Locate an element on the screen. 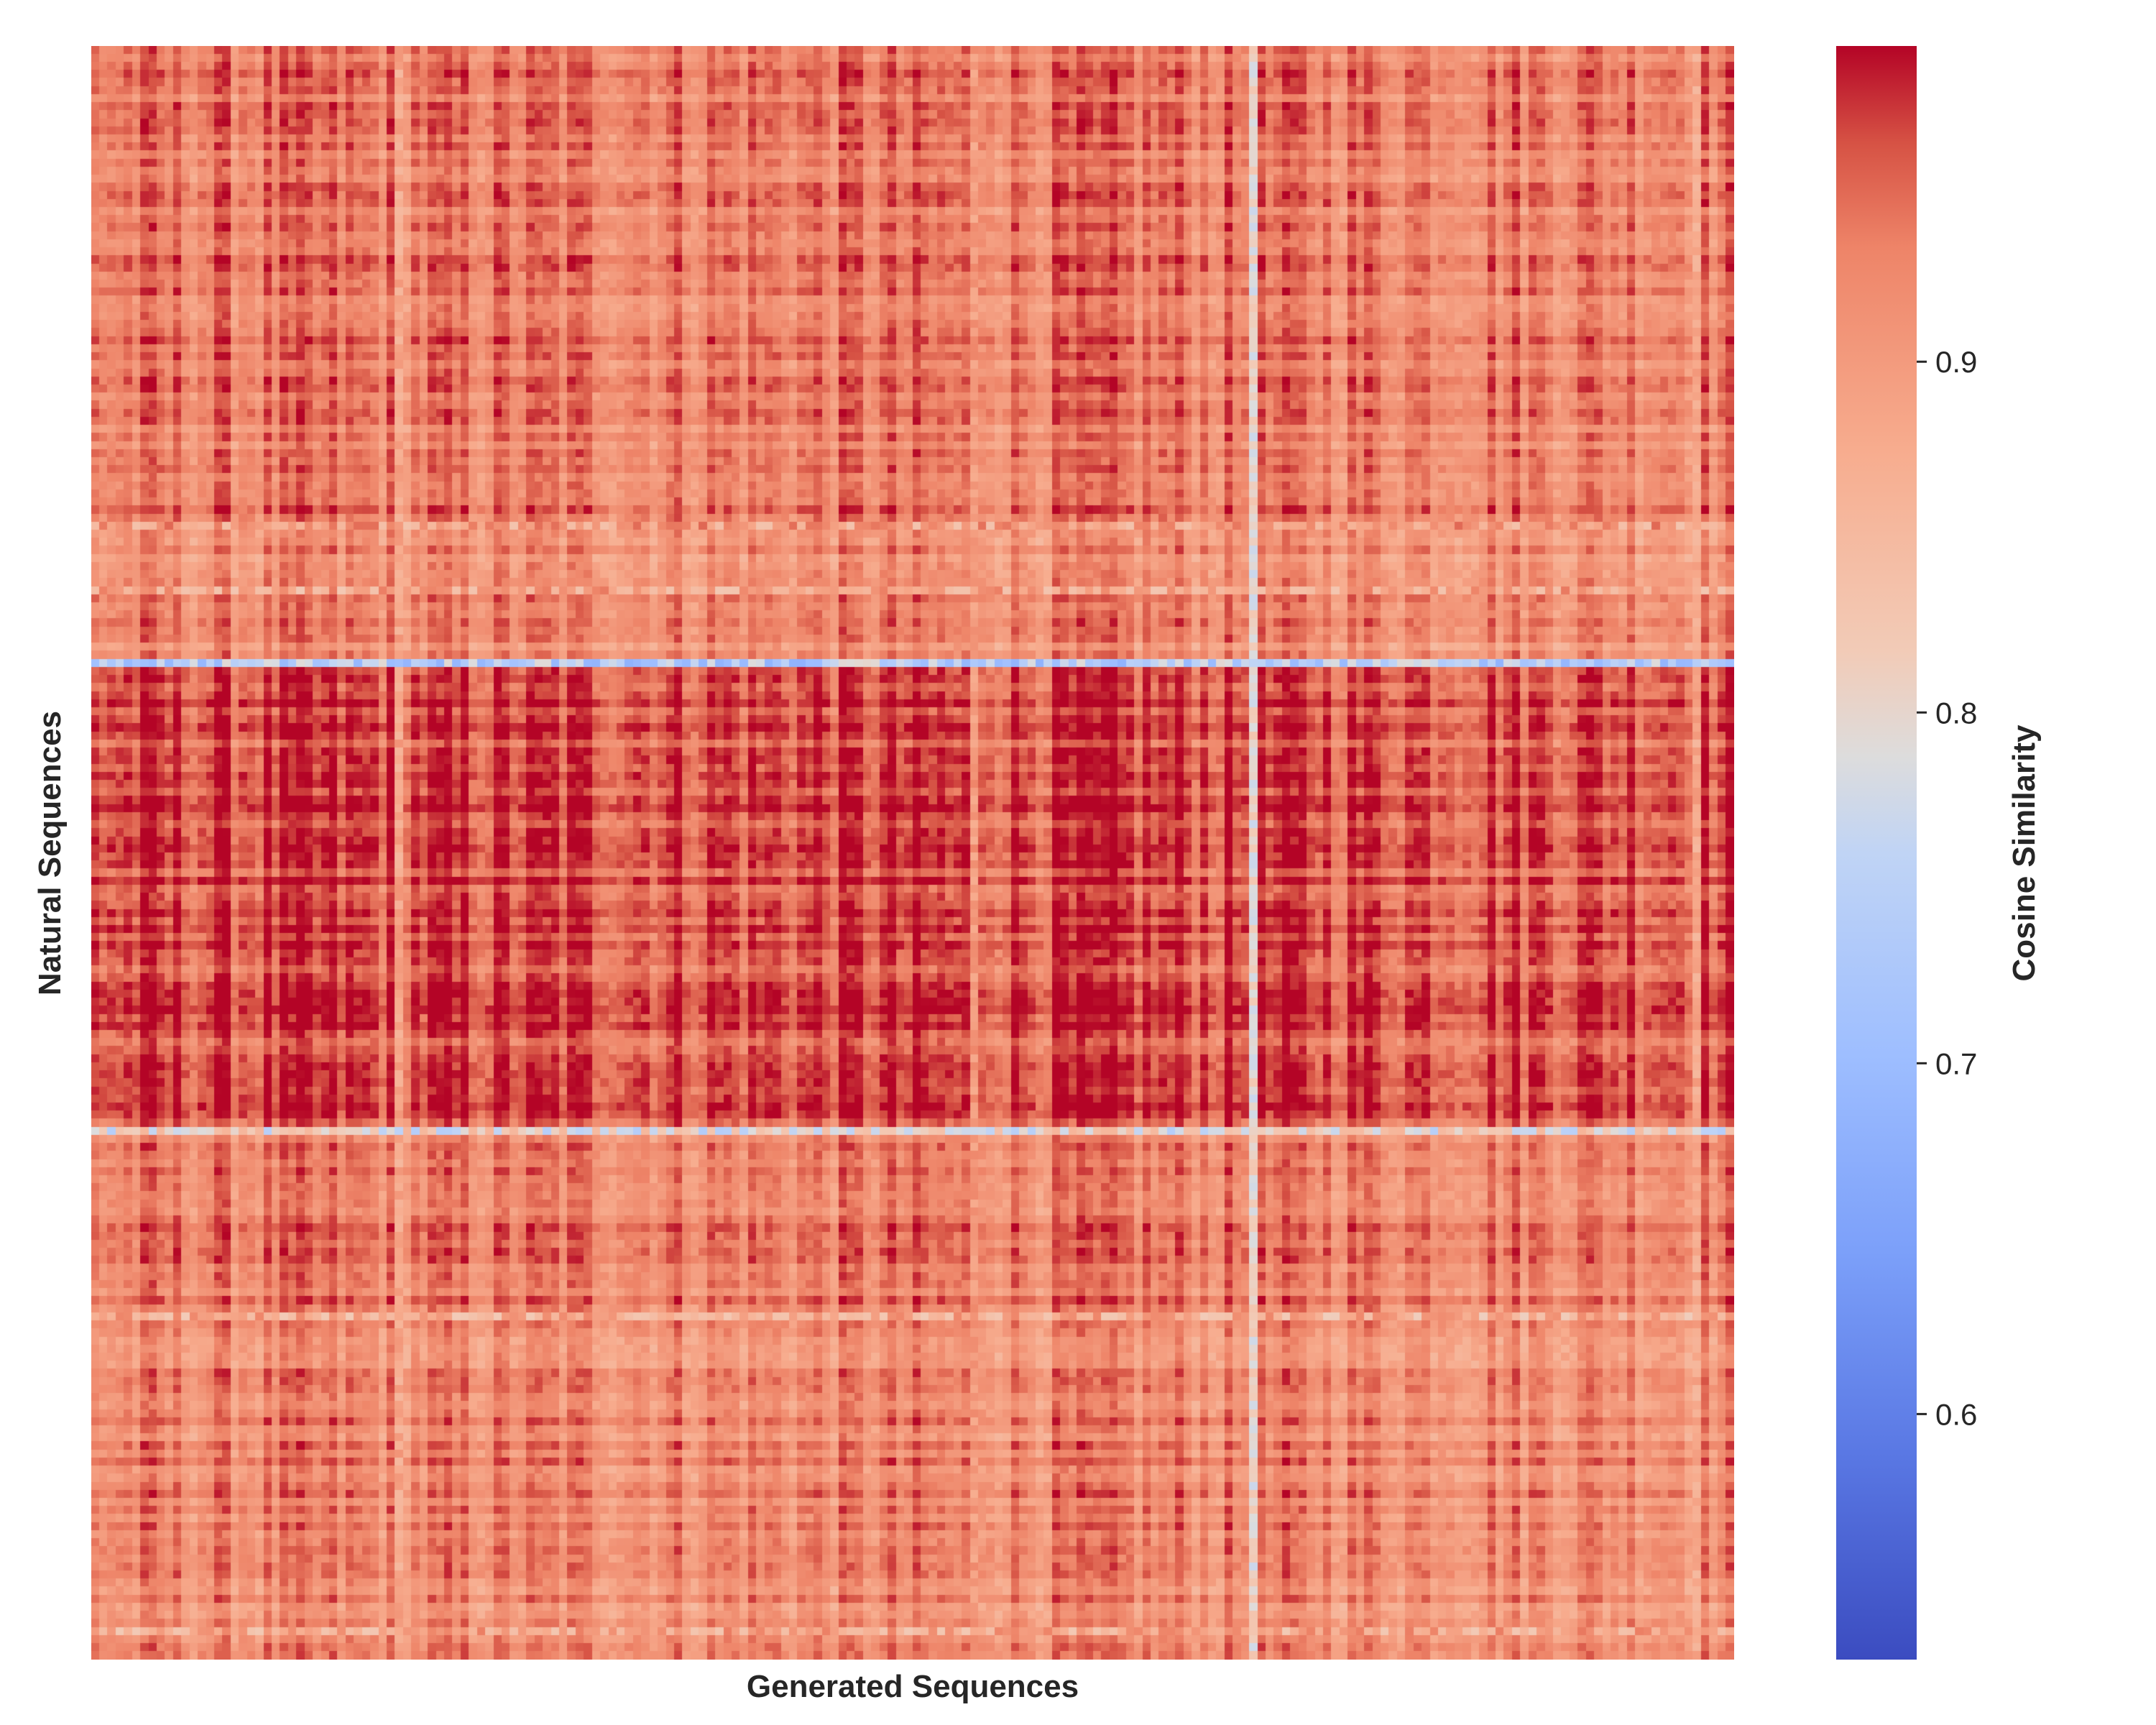  colorbar-gradient is located at coordinates (1877, 853).